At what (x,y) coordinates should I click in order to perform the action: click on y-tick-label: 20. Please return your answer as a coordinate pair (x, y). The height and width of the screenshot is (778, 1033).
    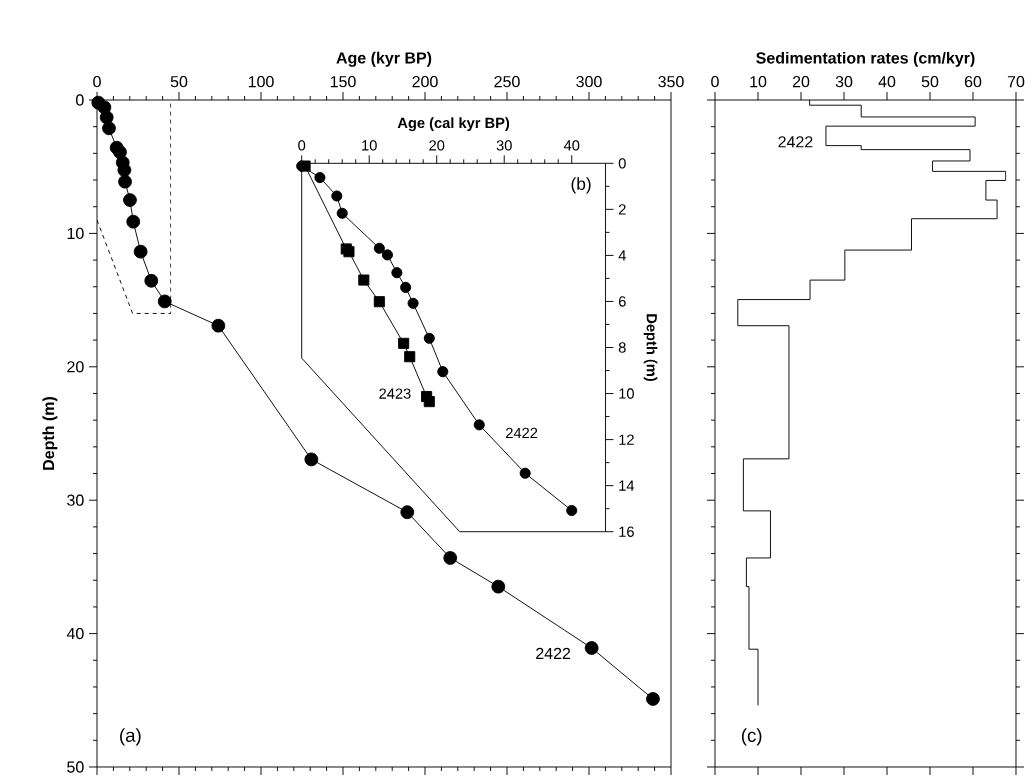
    Looking at the image, I should click on (75, 367).